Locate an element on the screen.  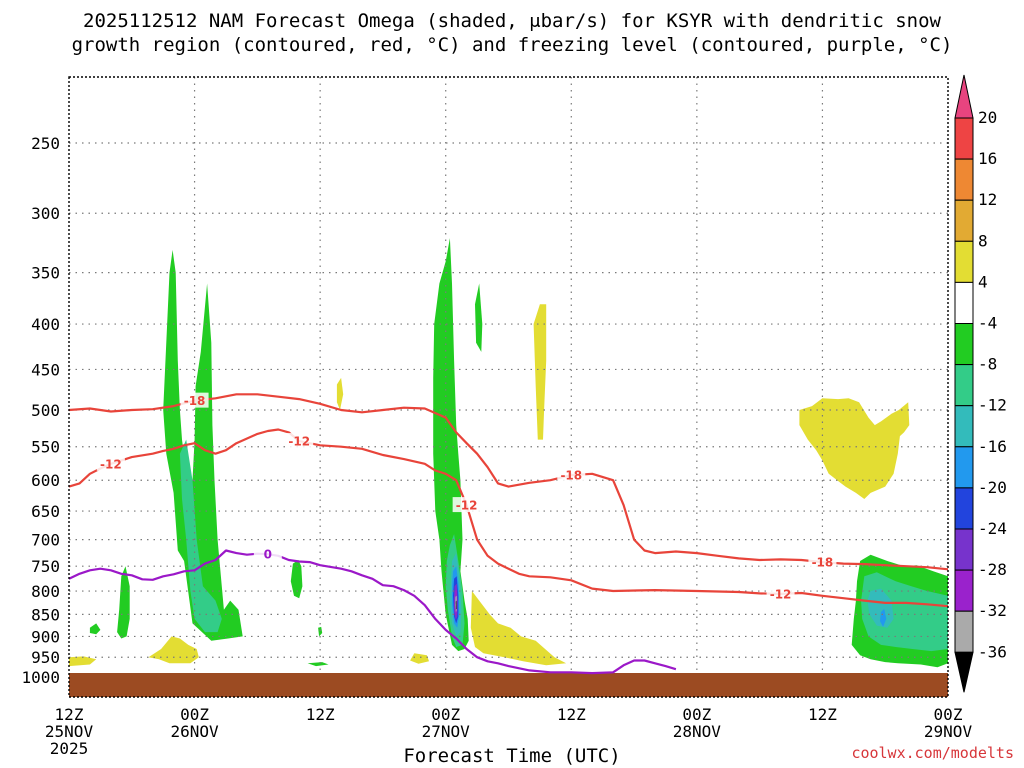
colorbar-label-12: -32 is located at coordinates (992, 610).